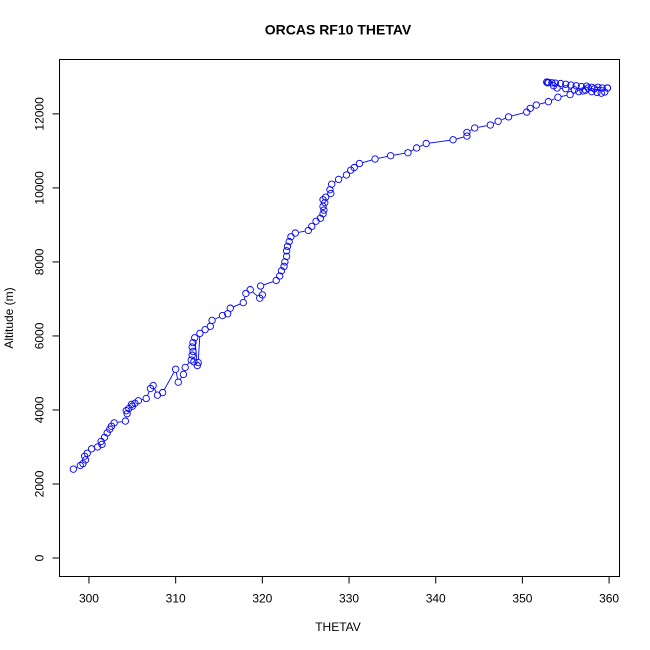 The image size is (650, 650). What do you see at coordinates (176, 599) in the screenshot?
I see `x-tick-label: 310` at bounding box center [176, 599].